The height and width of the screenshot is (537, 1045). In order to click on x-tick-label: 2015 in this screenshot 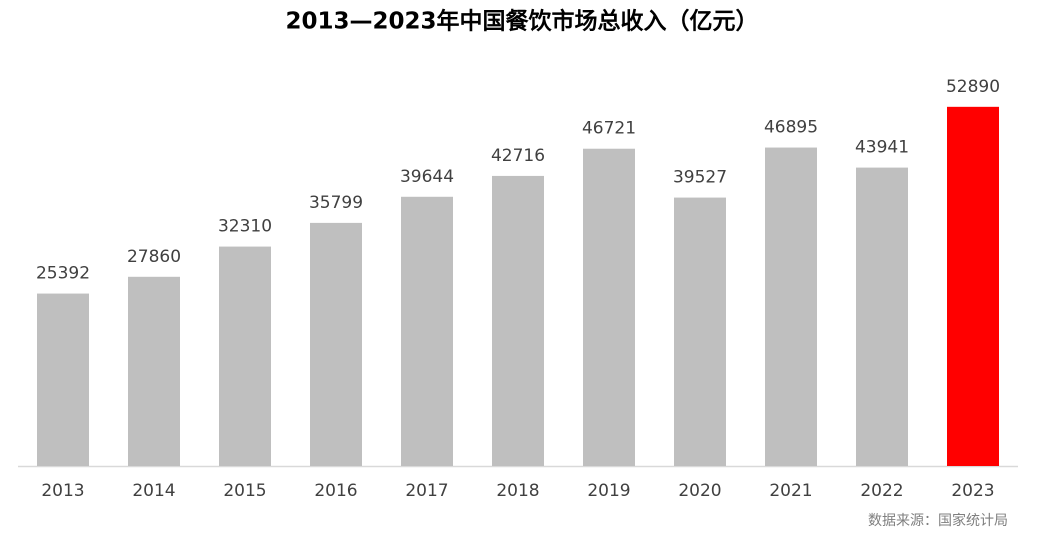, I will do `click(244, 491)`.